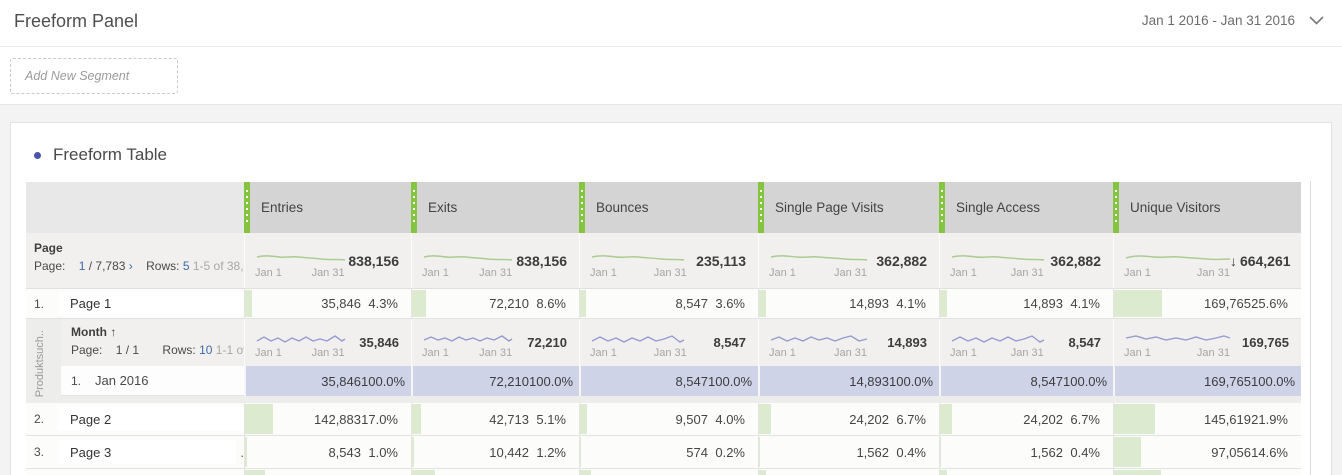 This screenshot has width=1342, height=475. I want to click on column-header-single-page-visits: Single Page Visits, so click(848, 207).